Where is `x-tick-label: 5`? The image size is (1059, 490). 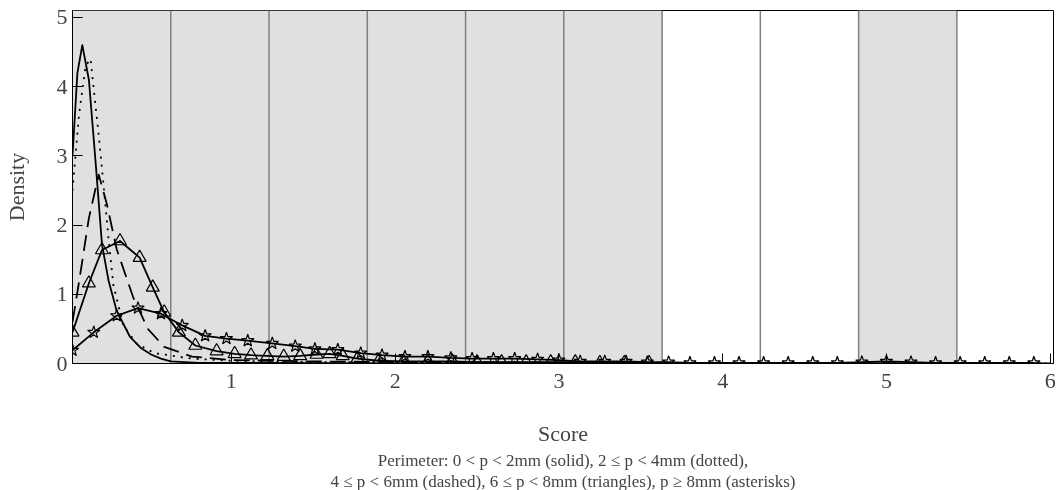 x-tick-label: 5 is located at coordinates (886, 380).